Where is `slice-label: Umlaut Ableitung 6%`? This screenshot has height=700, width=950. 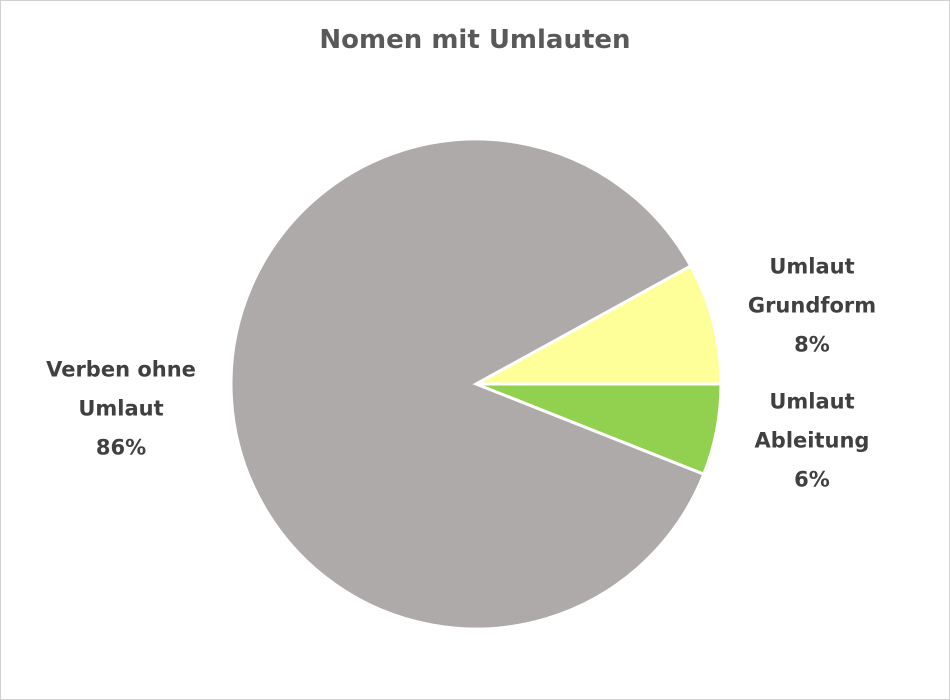 slice-label: Umlaut Ableitung 6% is located at coordinates (812, 441).